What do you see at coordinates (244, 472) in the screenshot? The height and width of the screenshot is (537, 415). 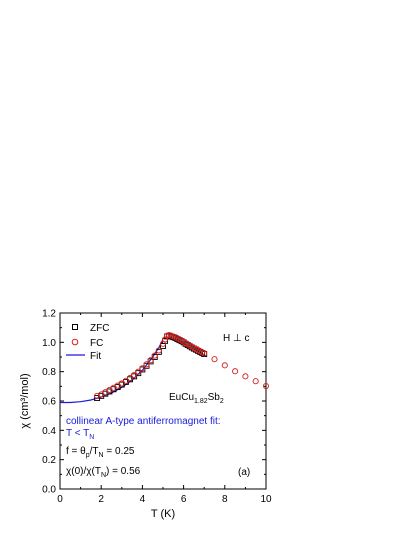 I see `panel-label: (a)` at bounding box center [244, 472].